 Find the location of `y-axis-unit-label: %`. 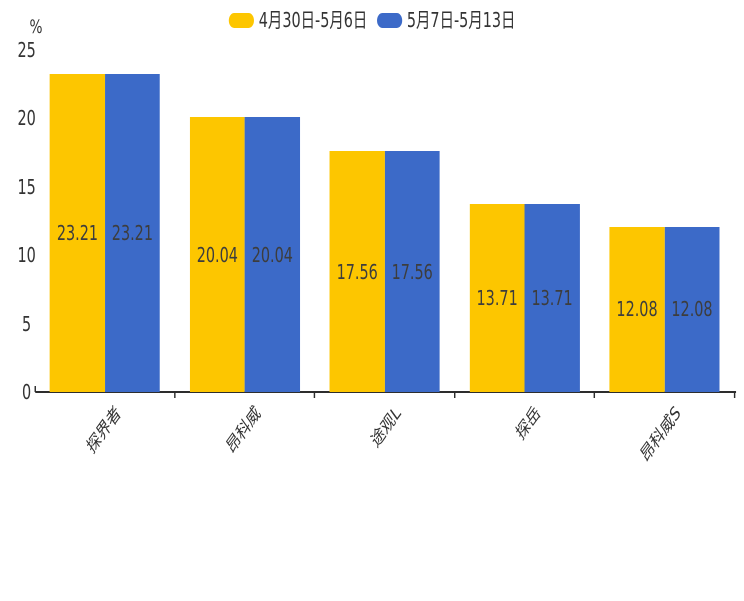

y-axis-unit-label: % is located at coordinates (36, 27).